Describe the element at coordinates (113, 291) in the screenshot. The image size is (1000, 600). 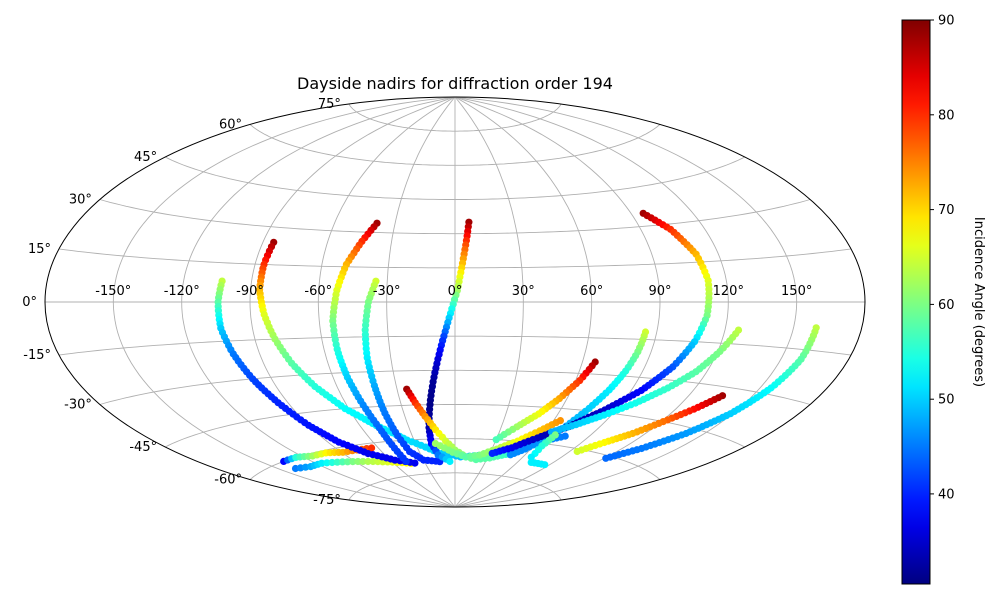
I see `x-tick-label: -150°` at that location.